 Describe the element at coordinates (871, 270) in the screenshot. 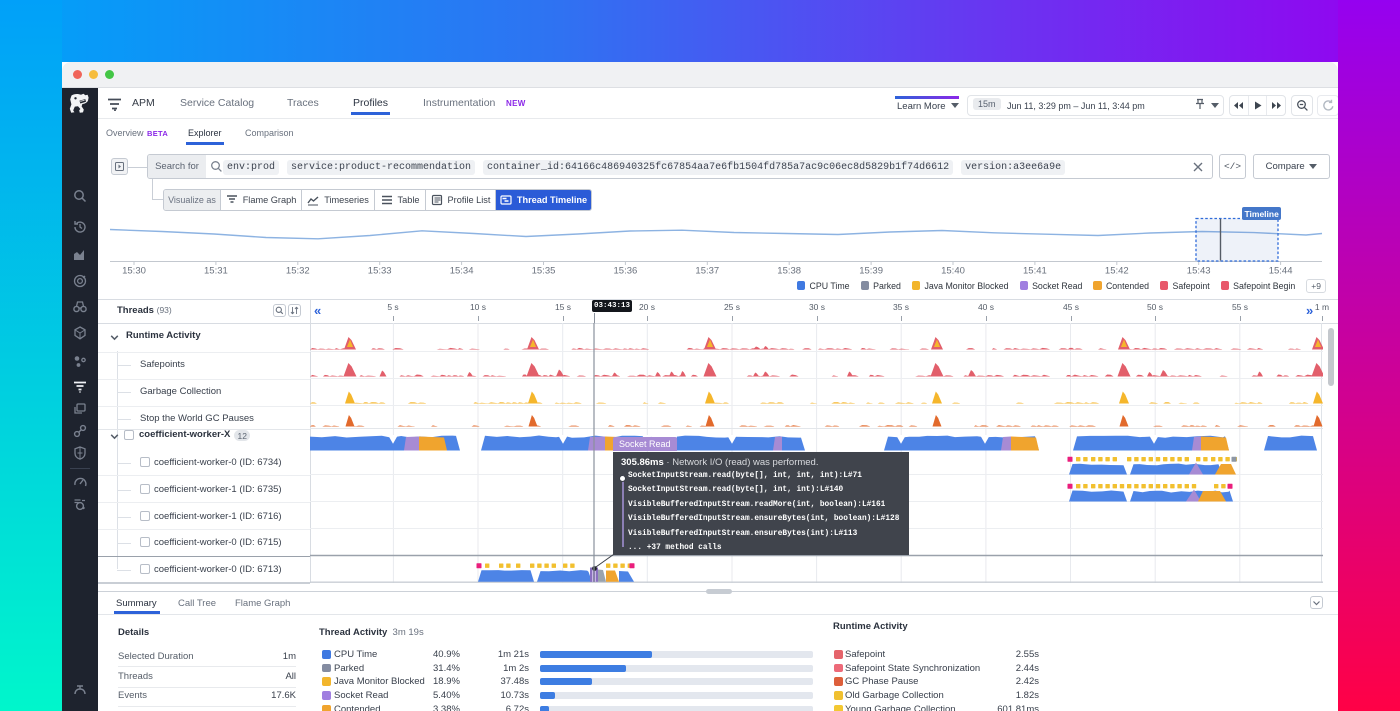

I see `svg-text: 15:39` at that location.